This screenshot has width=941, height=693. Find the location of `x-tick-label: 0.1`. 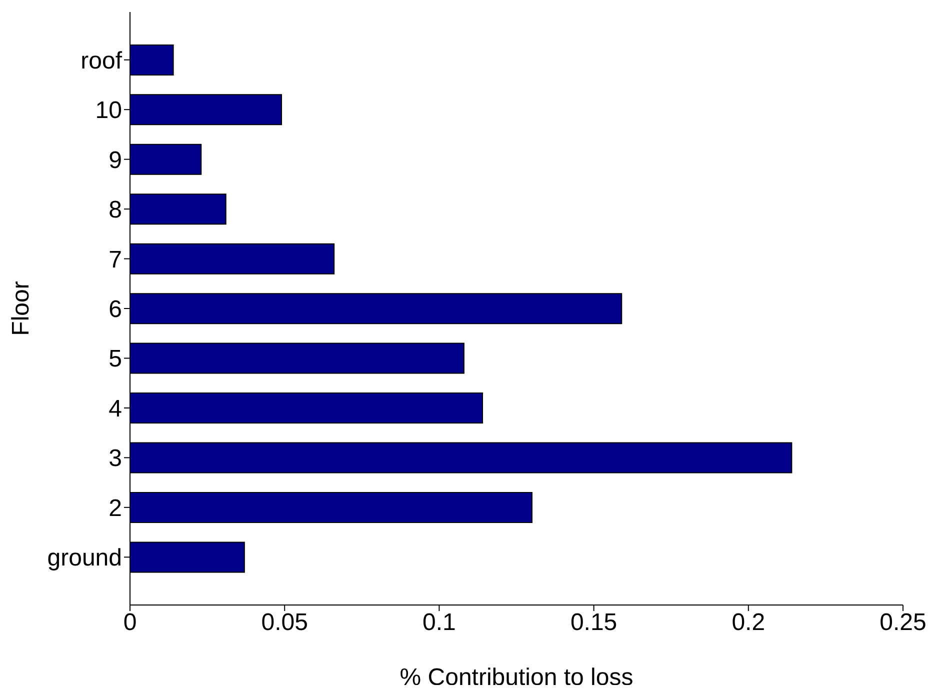

x-tick-label: 0.1 is located at coordinates (439, 622).